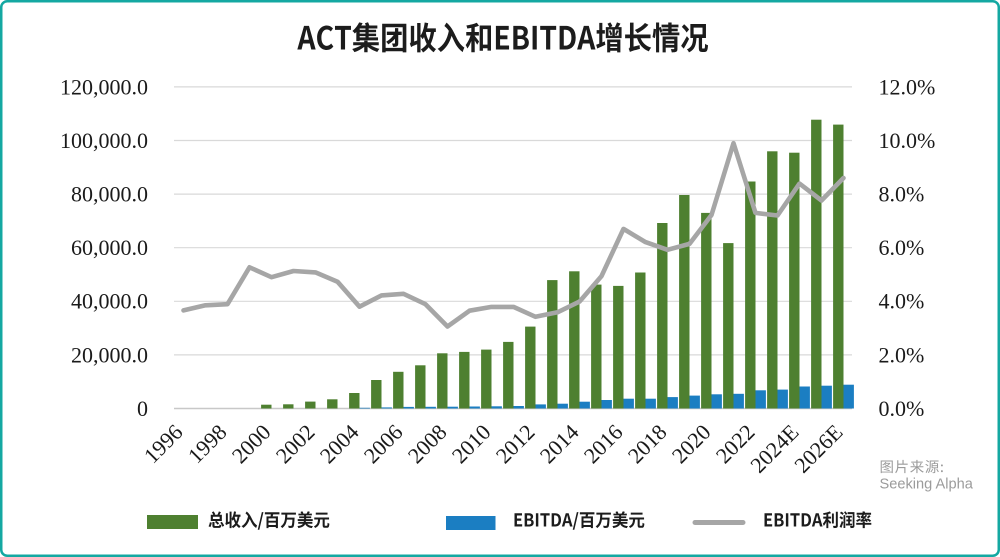  What do you see at coordinates (142, 408) in the screenshot?
I see `svg-text: 0` at bounding box center [142, 408].